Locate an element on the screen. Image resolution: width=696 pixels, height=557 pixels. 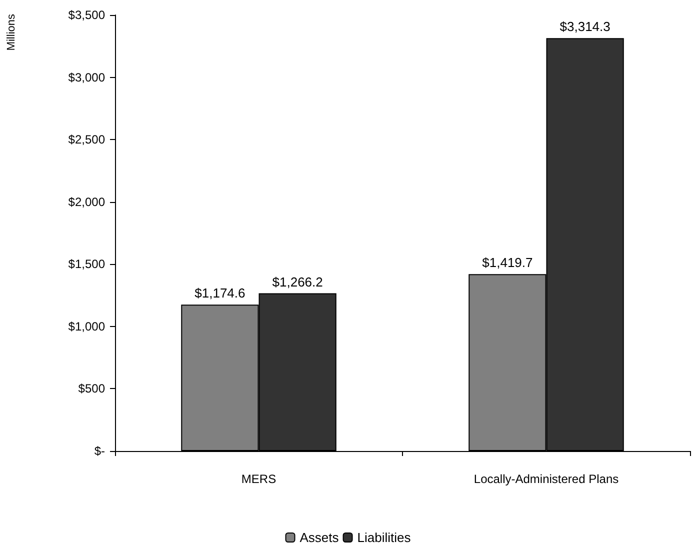
y-tick-label: $3,000 is located at coordinates (87, 77).